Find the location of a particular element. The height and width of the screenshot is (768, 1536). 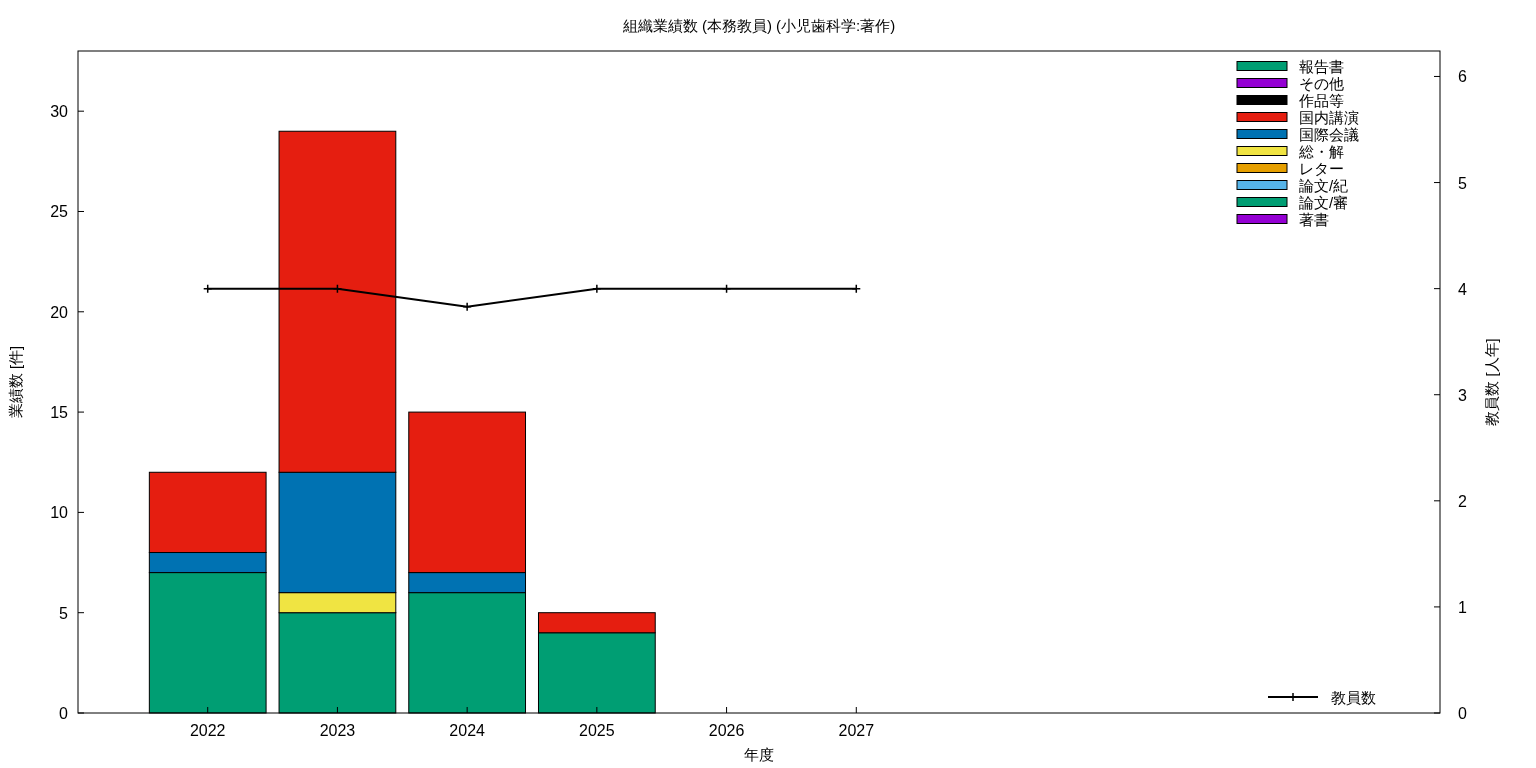

legend-label: 国際会議 is located at coordinates (1329, 134).